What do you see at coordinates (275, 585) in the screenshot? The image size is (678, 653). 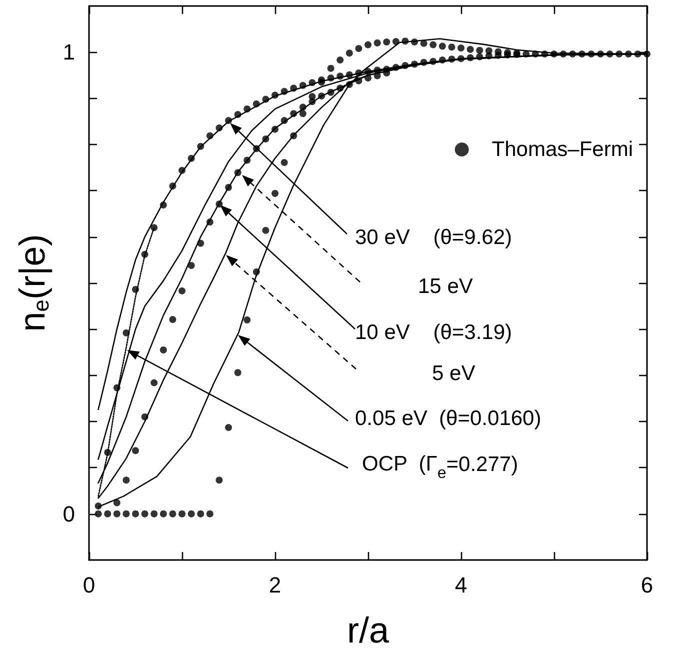 I see `x-tick-label: 2` at bounding box center [275, 585].